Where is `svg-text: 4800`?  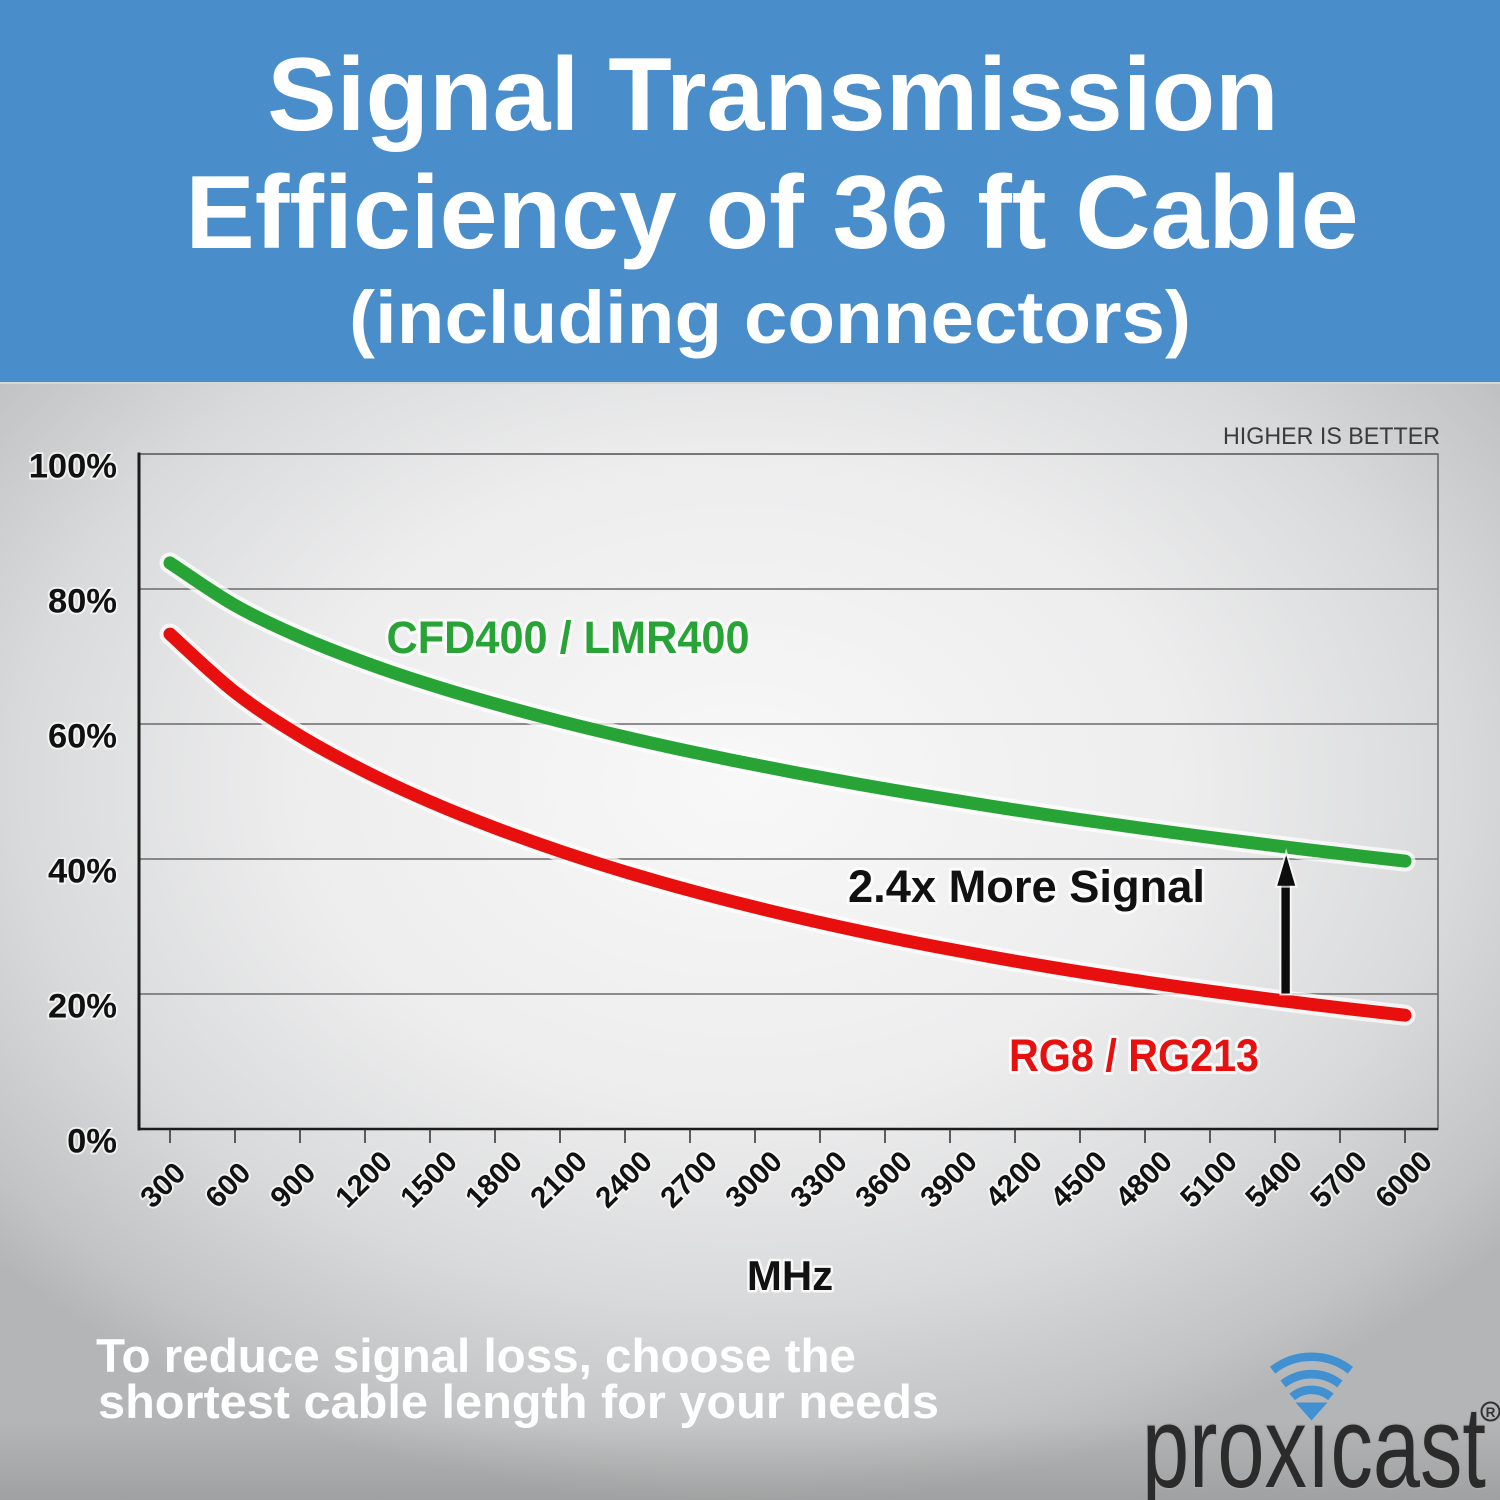 svg-text: 4800 is located at coordinates (1144, 1180).